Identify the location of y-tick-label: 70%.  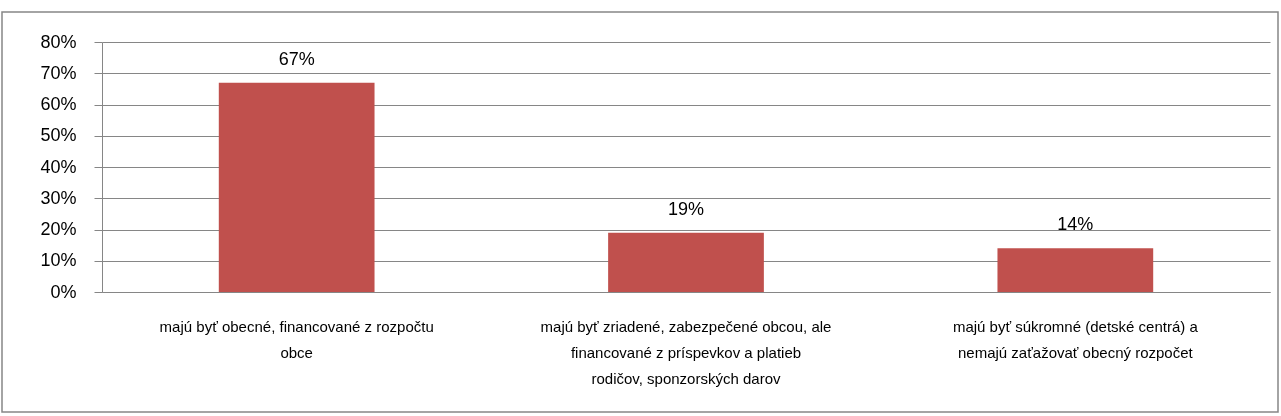
(58, 72).